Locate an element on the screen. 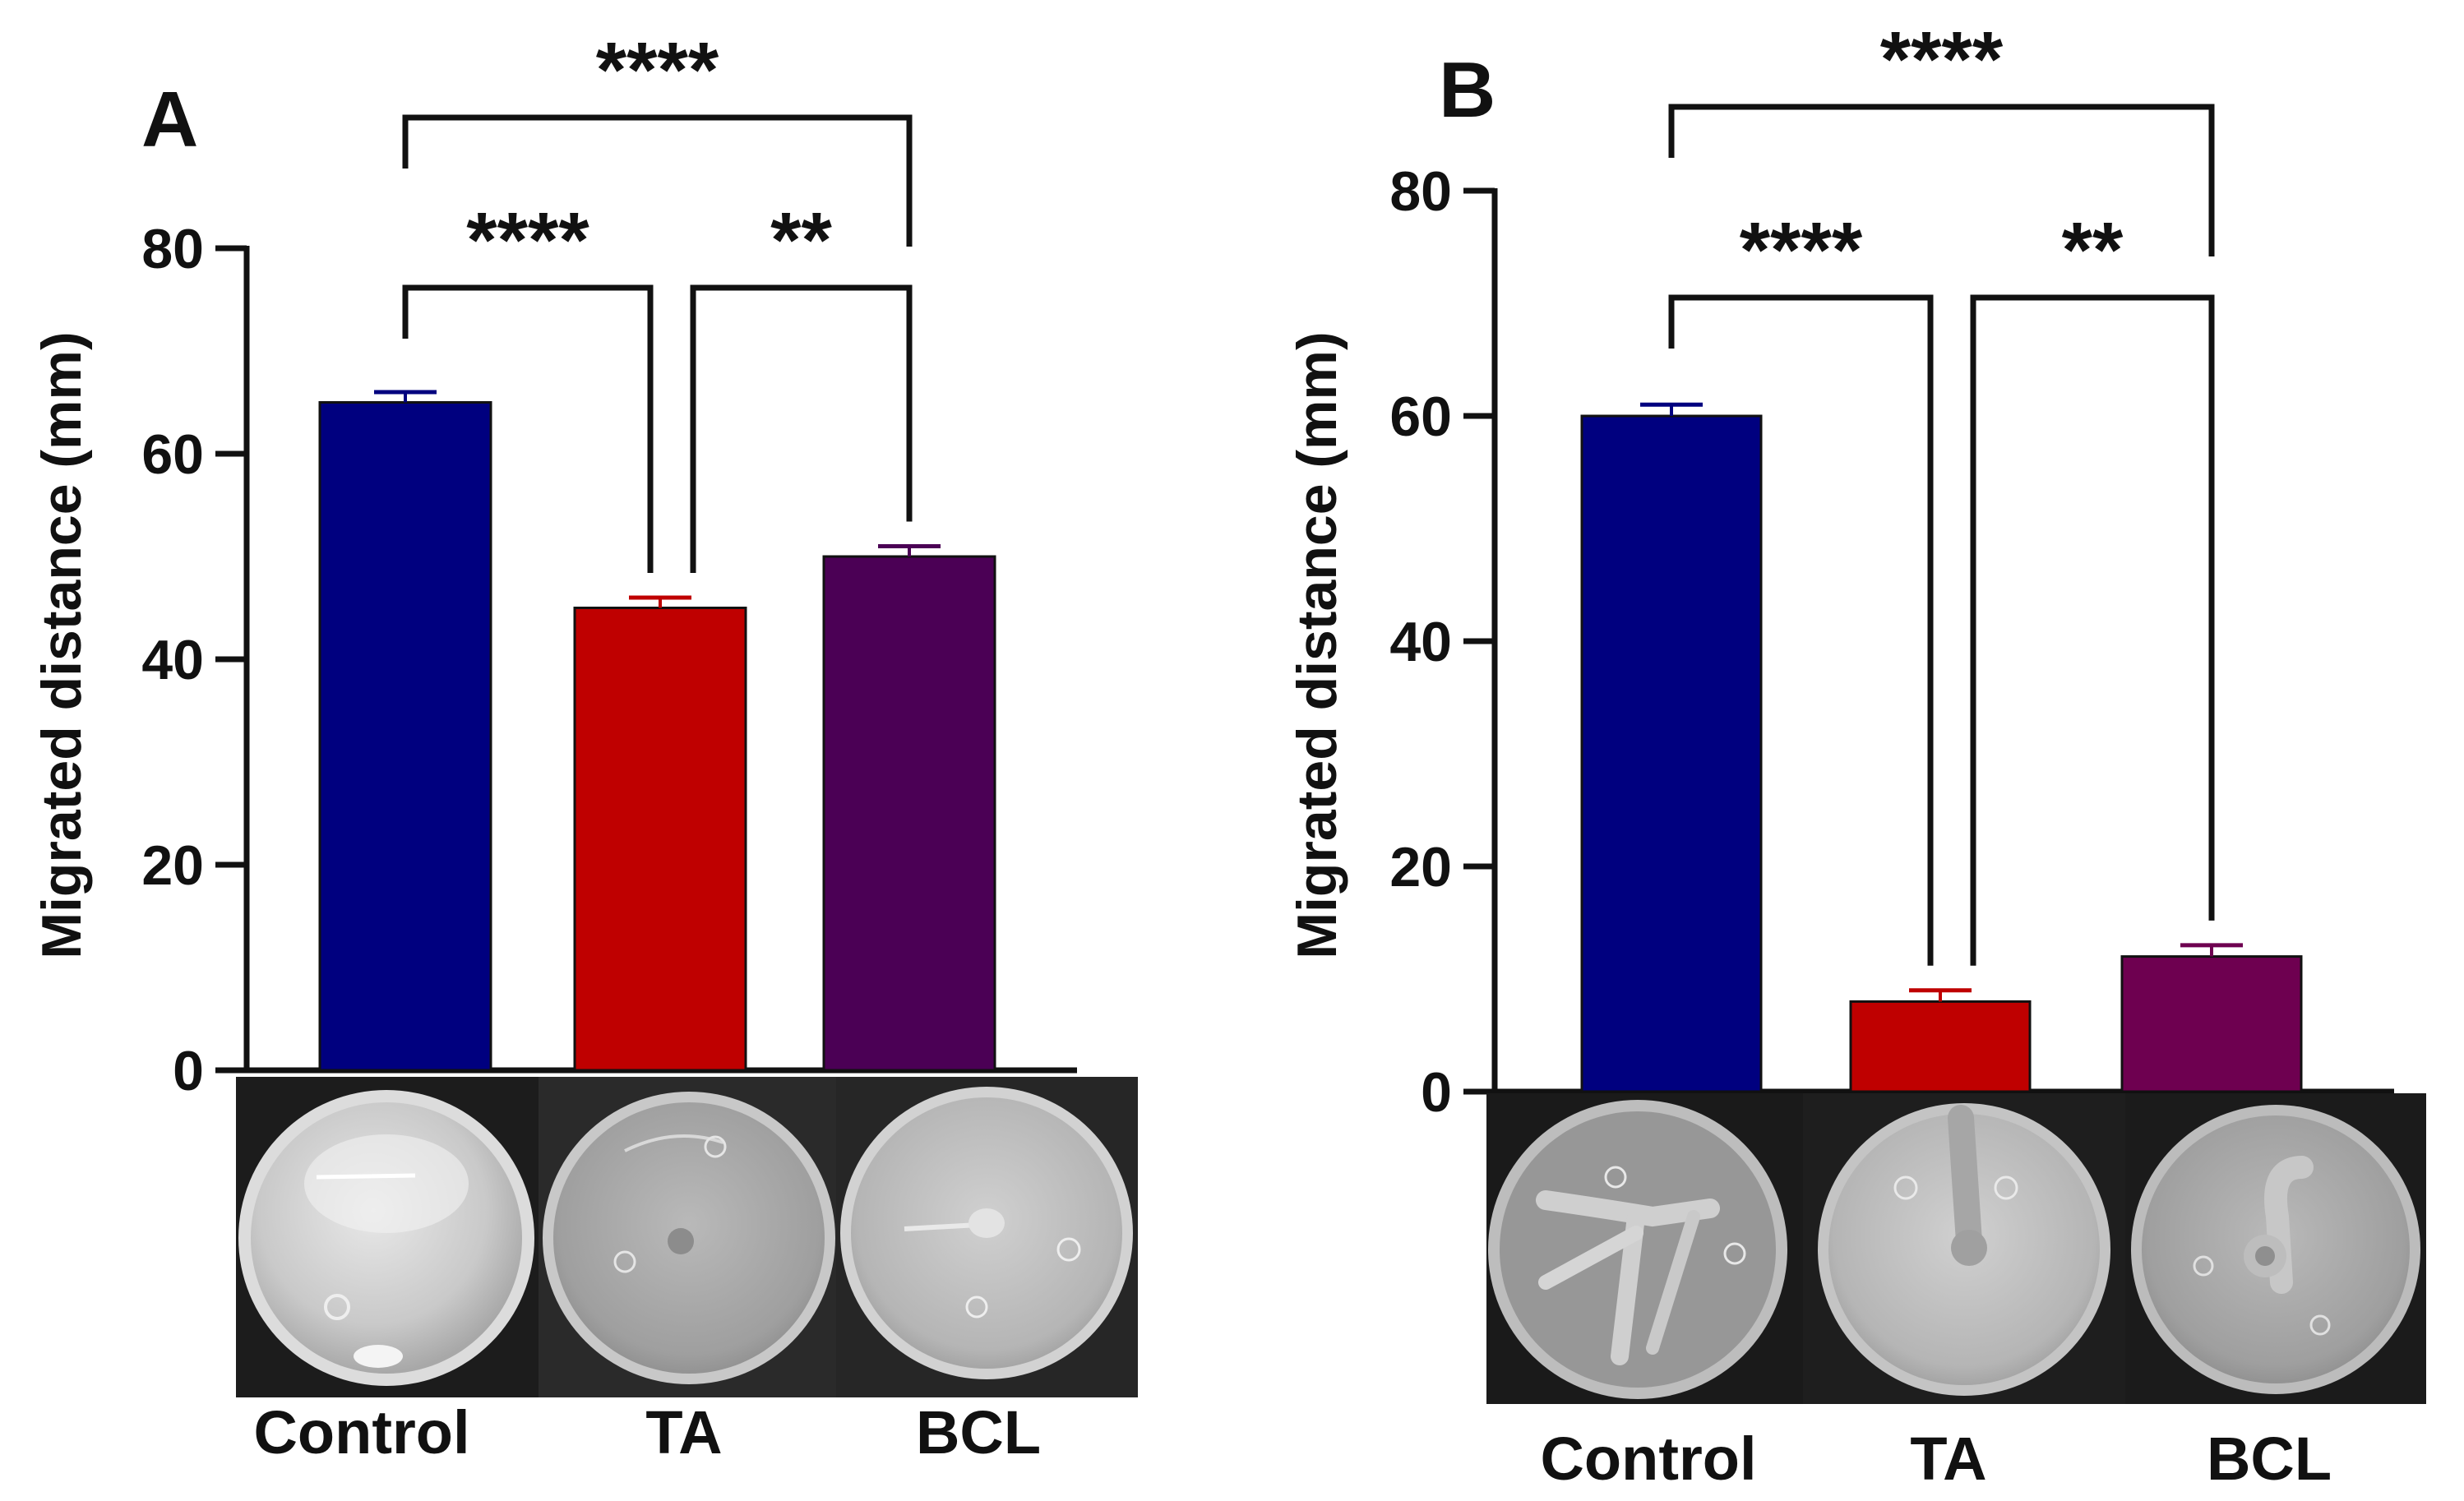 The height and width of the screenshot is (1501, 2464). panel-label: A is located at coordinates (170, 120).